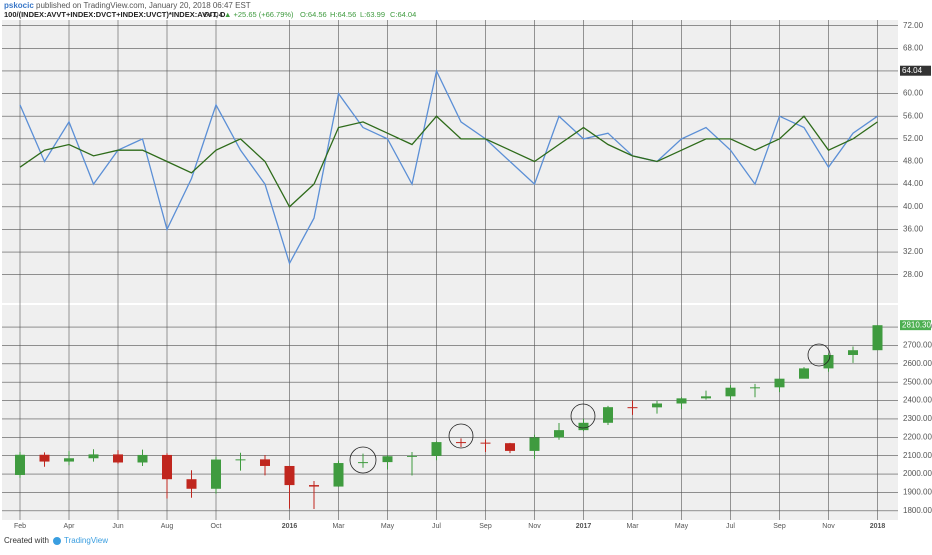  What do you see at coordinates (913, 274) in the screenshot?
I see `y-tick-label: 28.00` at bounding box center [913, 274].